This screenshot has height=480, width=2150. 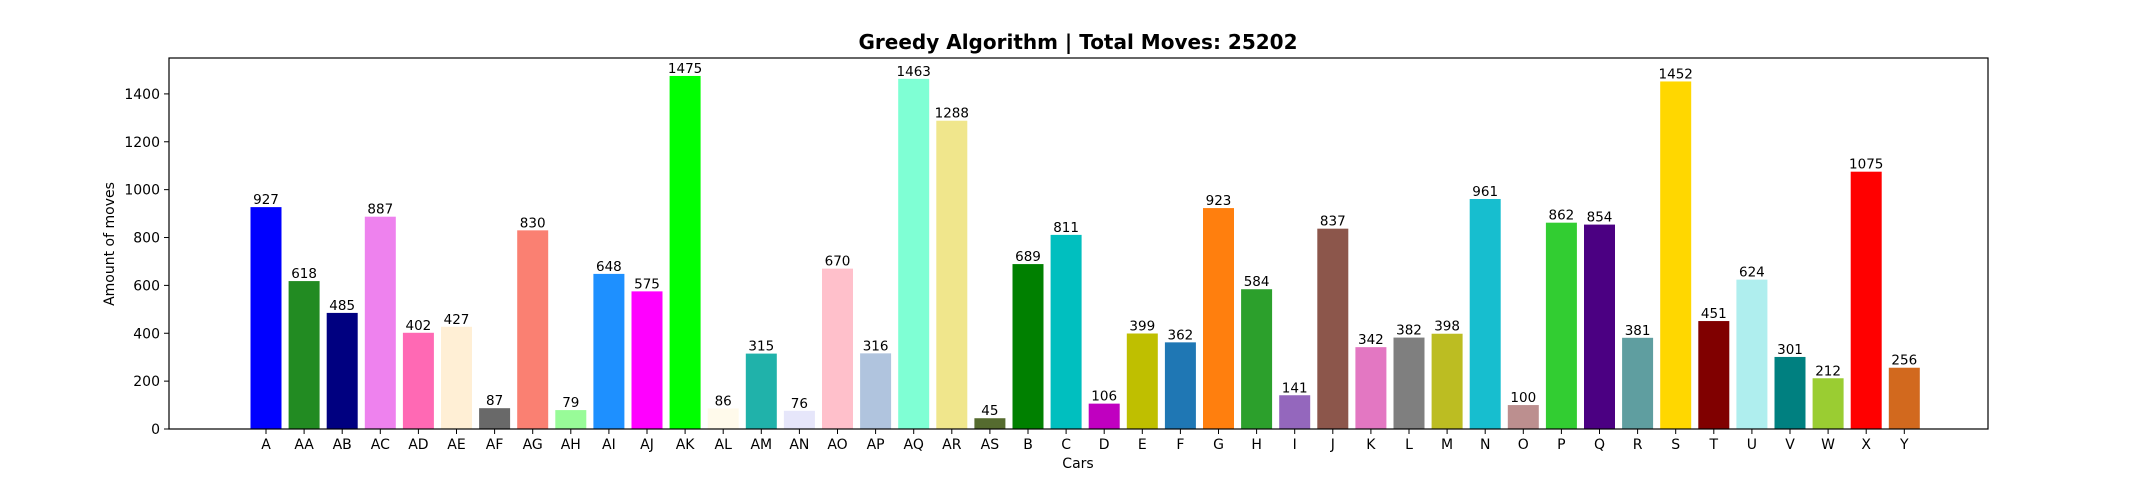 What do you see at coordinates (571, 419) in the screenshot?
I see `bar-AH` at bounding box center [571, 419].